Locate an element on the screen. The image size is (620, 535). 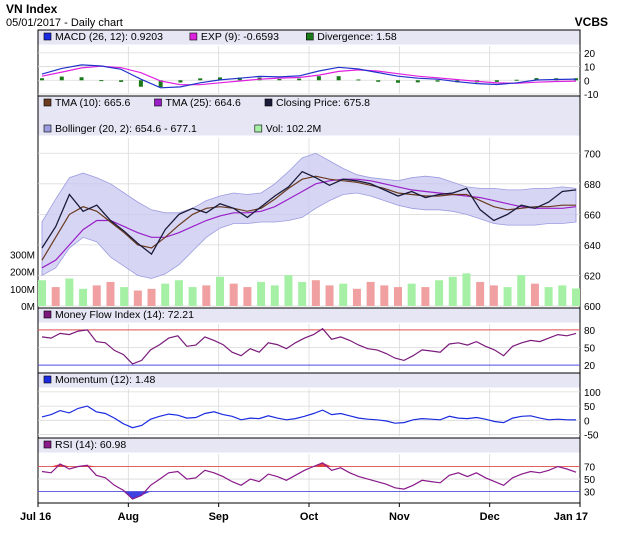
macd-legend-label: Divergence: 1.58 is located at coordinates (357, 37).